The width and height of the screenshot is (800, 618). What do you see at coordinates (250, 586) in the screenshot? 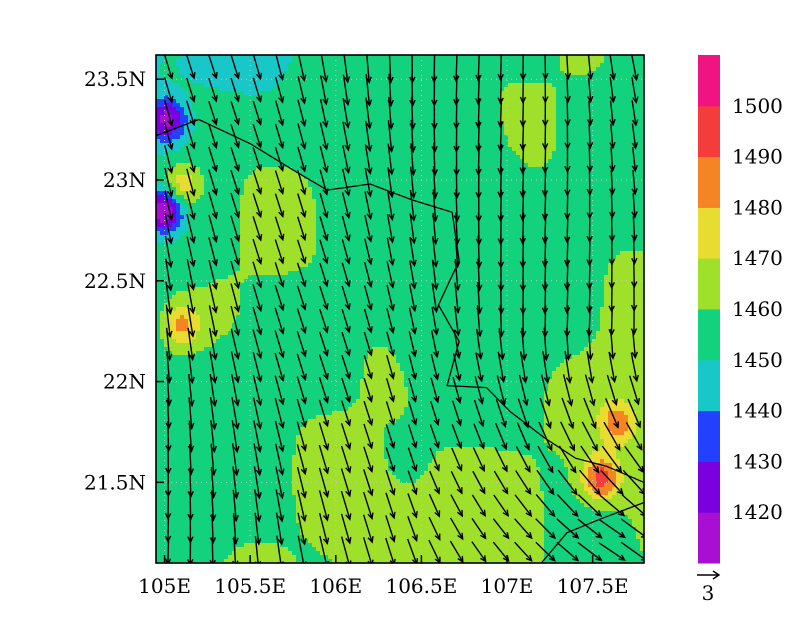
I see `x-tick-label: 105.5E` at bounding box center [250, 586].